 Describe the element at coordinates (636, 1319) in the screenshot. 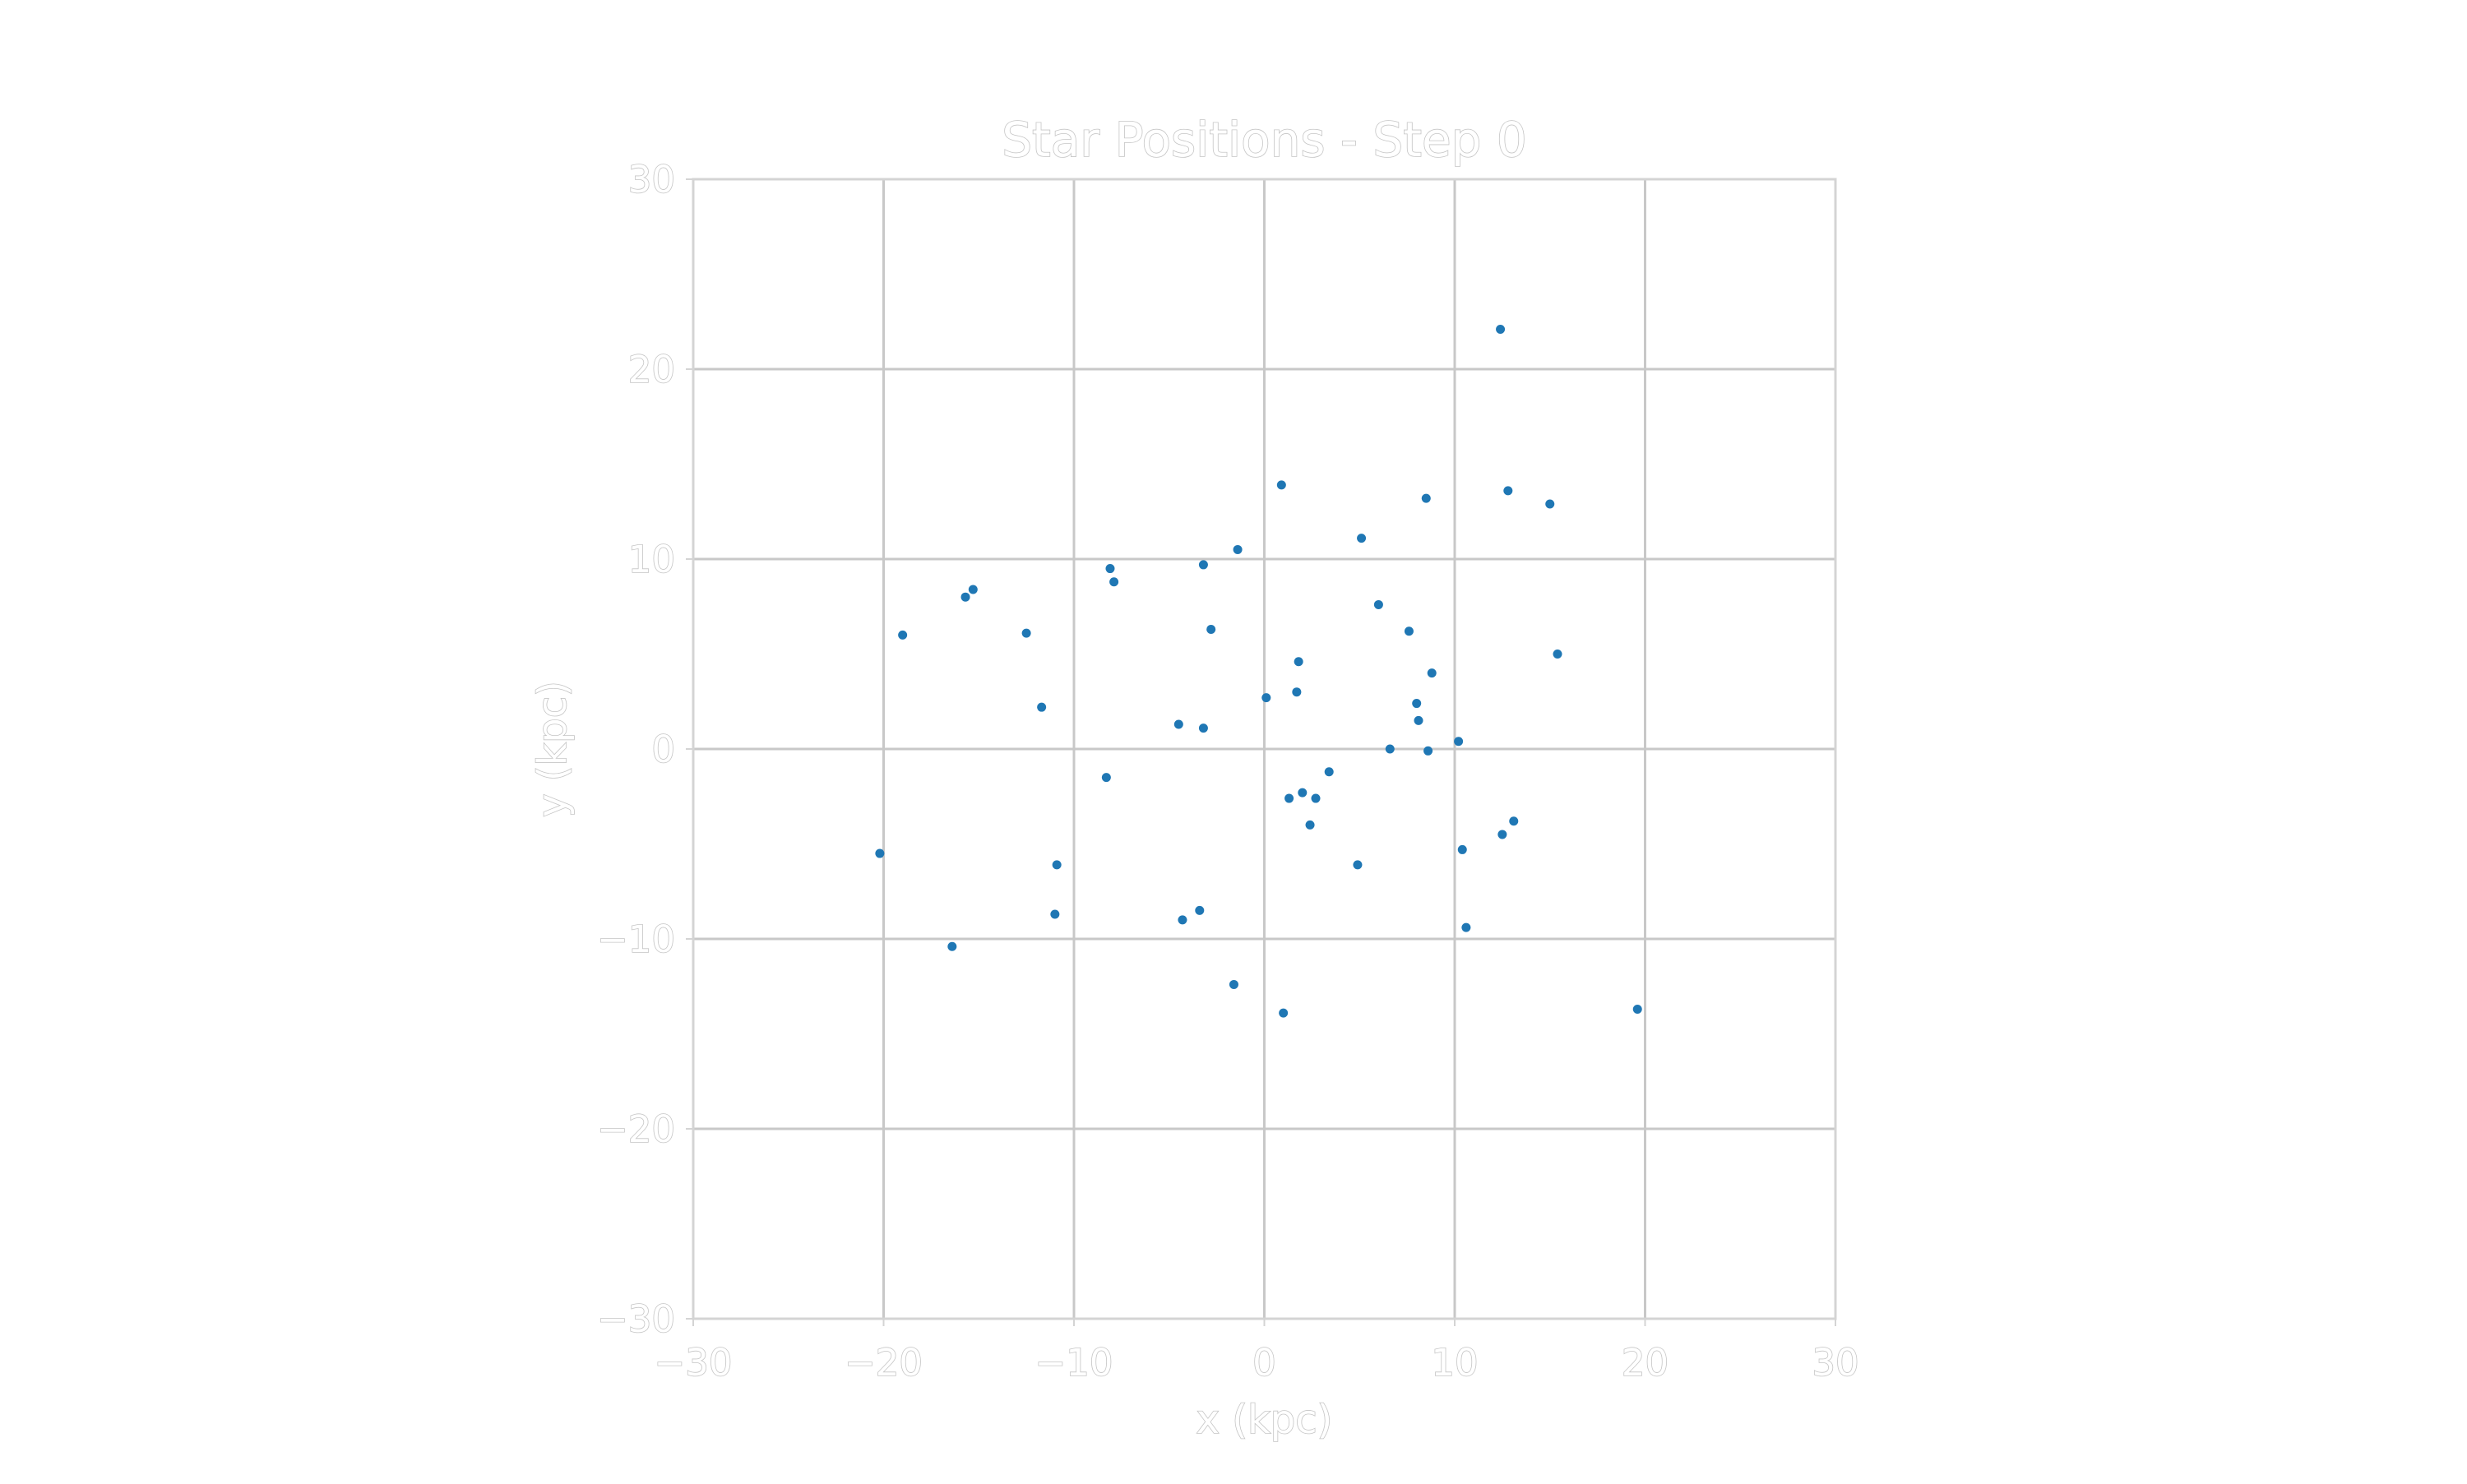

I see `y-tick-label: −30` at that location.